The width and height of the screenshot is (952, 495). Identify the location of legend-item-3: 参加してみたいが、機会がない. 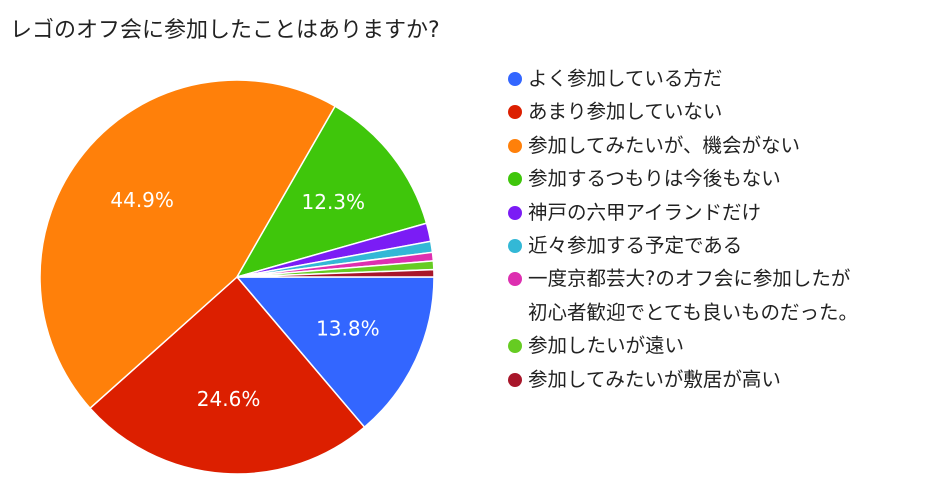
(728, 145).